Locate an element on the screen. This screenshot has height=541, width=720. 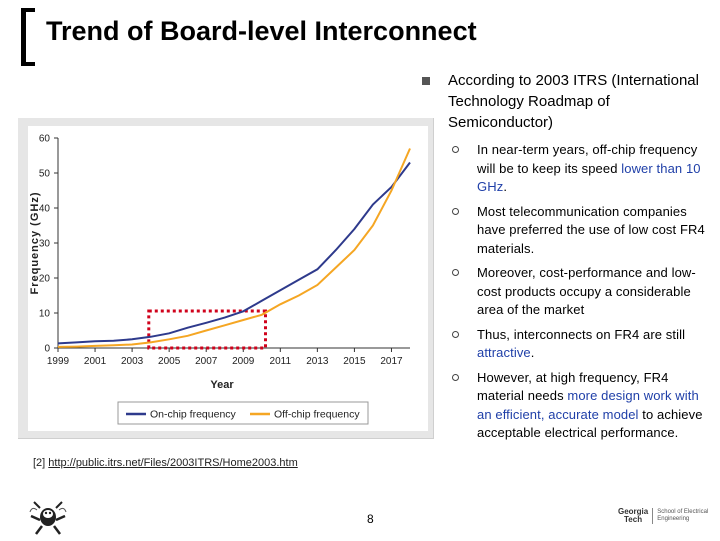
bullet-text-fragment: Thus, interconnects on FR4 are still is located at coordinates (581, 334).